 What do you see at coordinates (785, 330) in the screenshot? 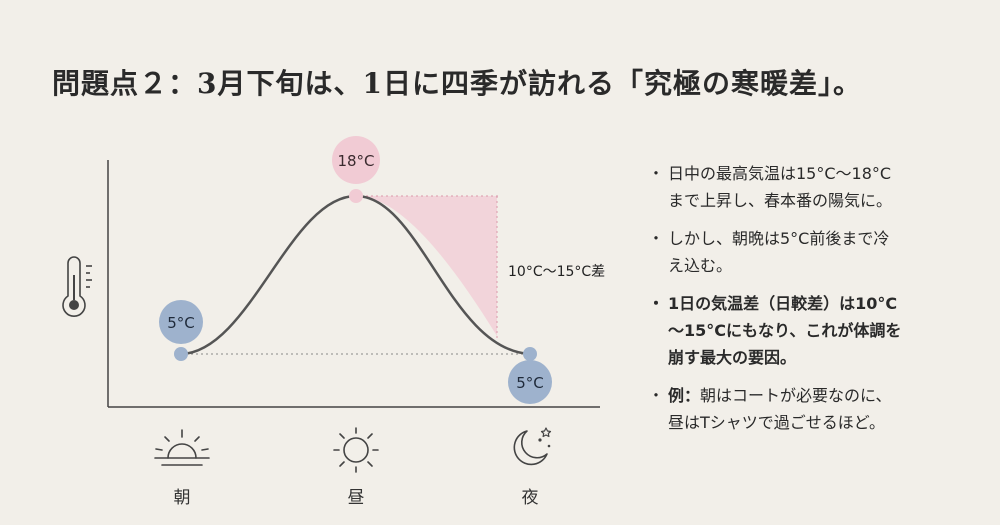
I see `bullet-text: 〜15°Cにもなり、これが体調を` at bounding box center [785, 330].